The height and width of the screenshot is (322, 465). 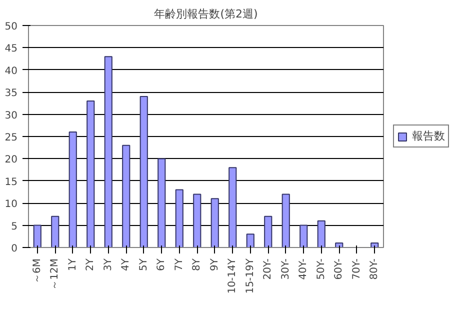 I want to click on legend-label: 報告数, so click(x=428, y=136).